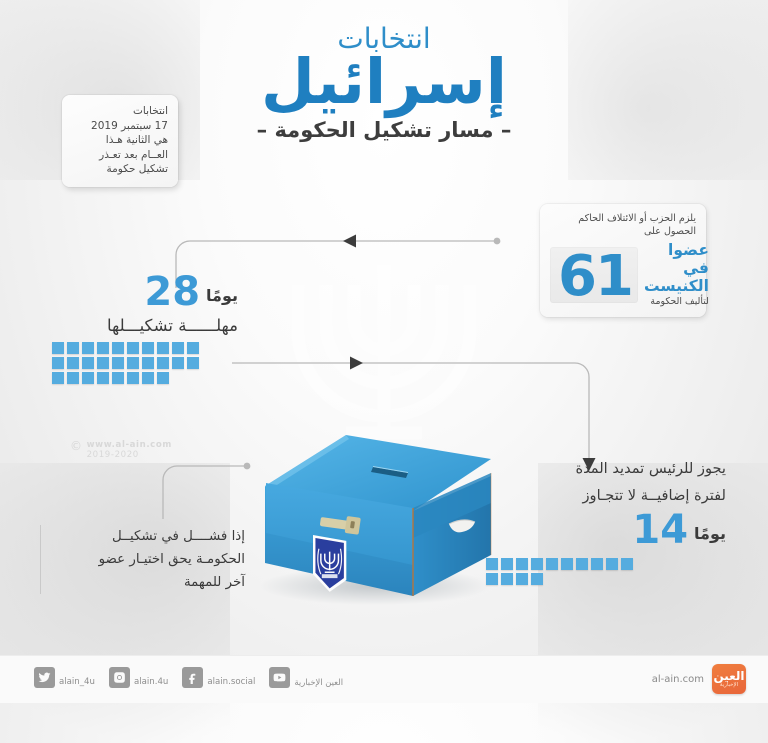 The height and width of the screenshot is (743, 768). Describe the element at coordinates (650, 468) in the screenshot. I see `extension-line-1: يجوز للرئيس تمديد المدة` at that location.